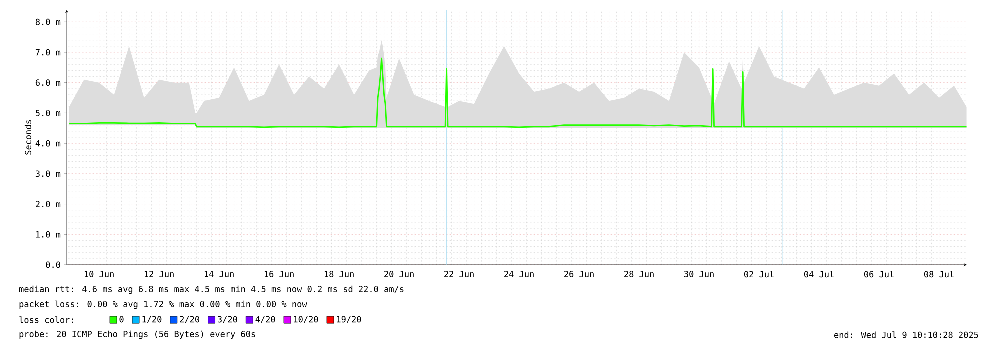  Describe the element at coordinates (48, 52) in the screenshot. I see `y-tick-label: 7.0 m` at that location.